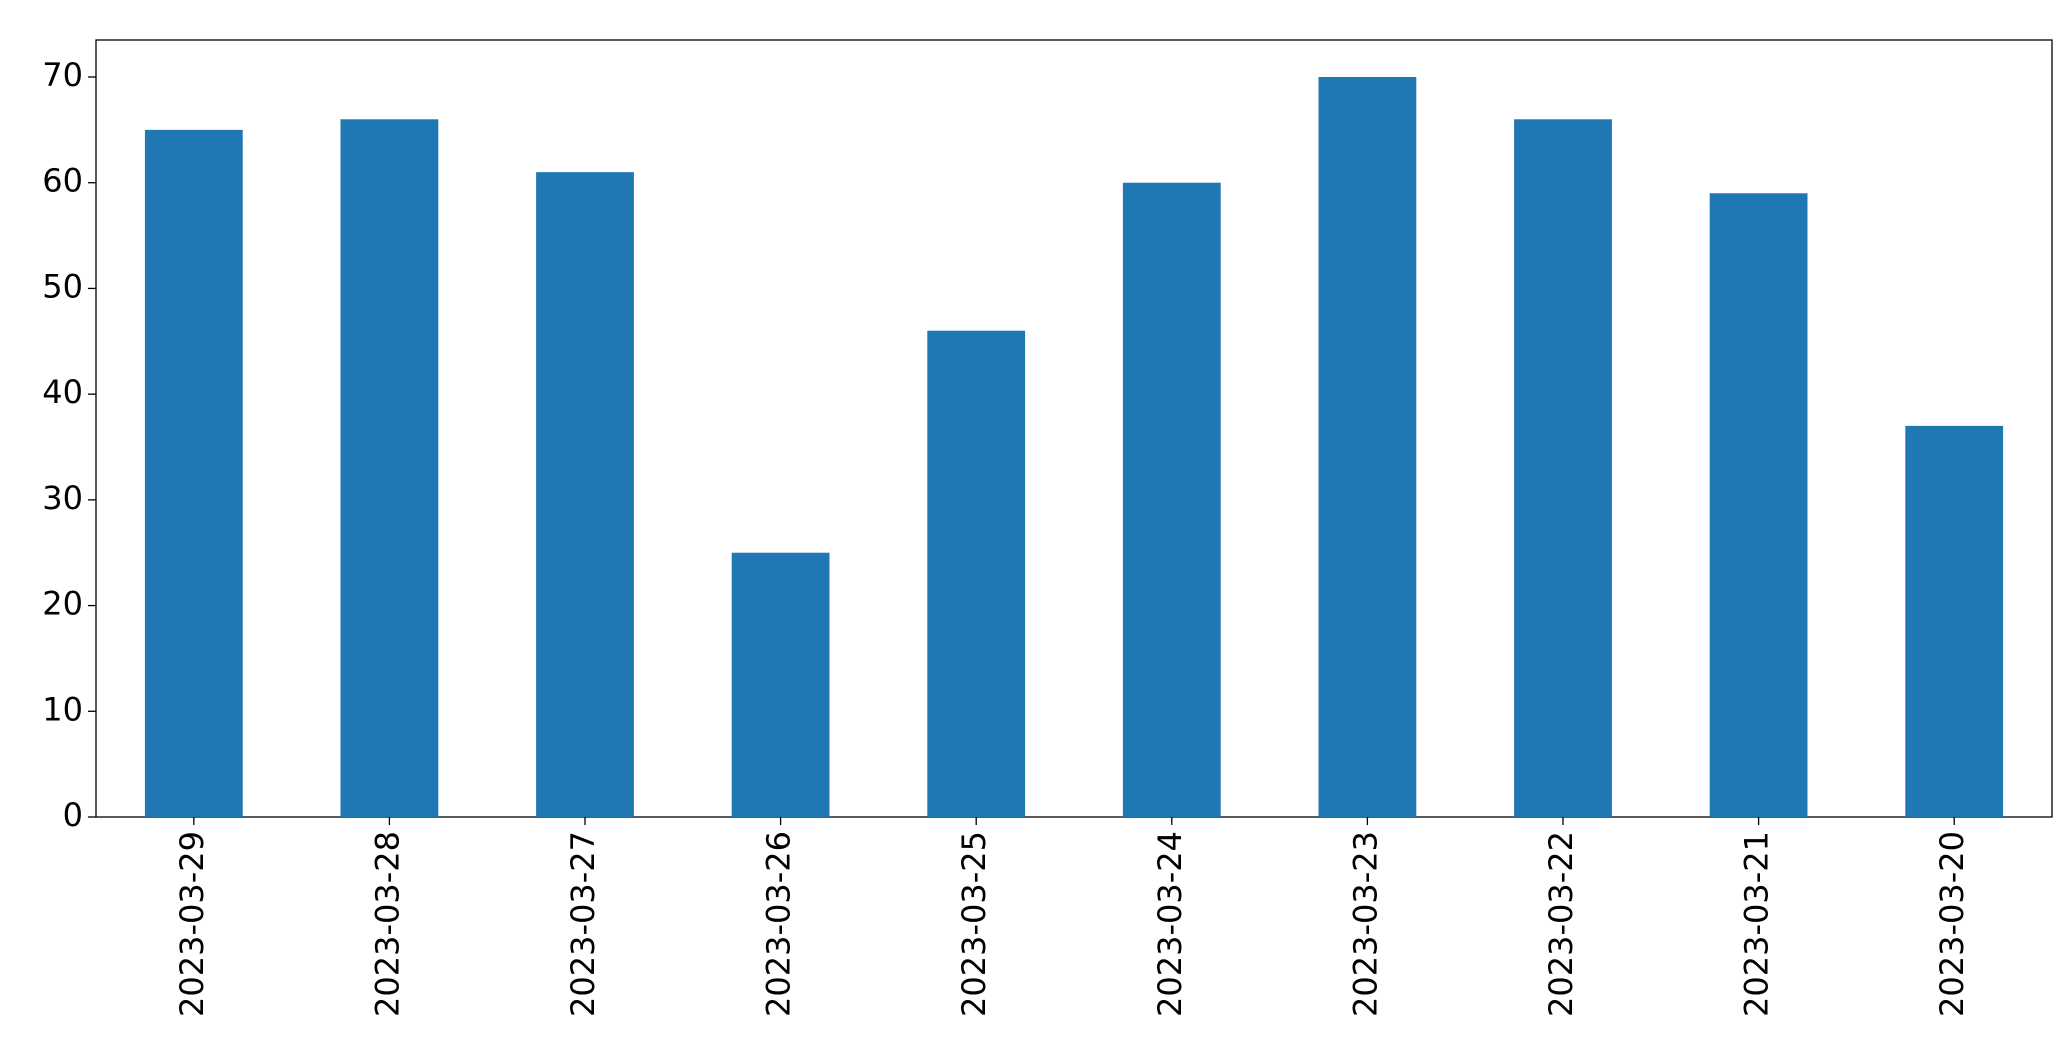 The image size is (2071, 1061). I want to click on x-tick-label: 2023-03-22, so click(1561, 924).